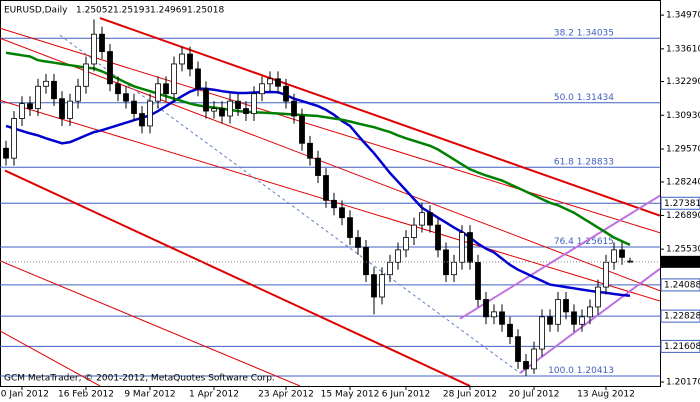 This screenshot has height=402, width=700. I want to click on fib-price: 1.34035, so click(595, 33).